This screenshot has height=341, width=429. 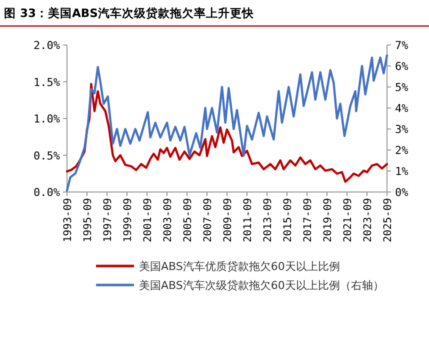 I want to click on y2-tick-label: 5%, so click(x=402, y=87).